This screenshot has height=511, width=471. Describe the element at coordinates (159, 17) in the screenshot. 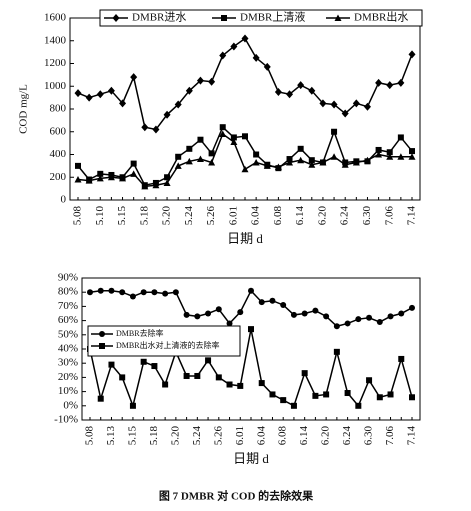

I see `legend-label: DMBR进水` at that location.